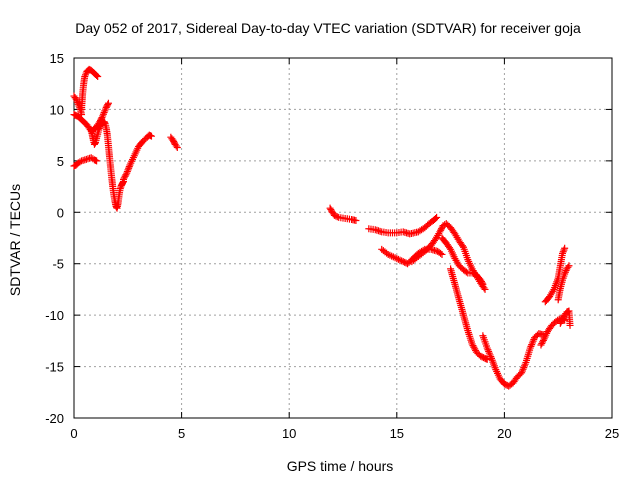 This screenshot has height=480, width=640. What do you see at coordinates (54, 418) in the screenshot?
I see `y-tick-label: -20` at bounding box center [54, 418].